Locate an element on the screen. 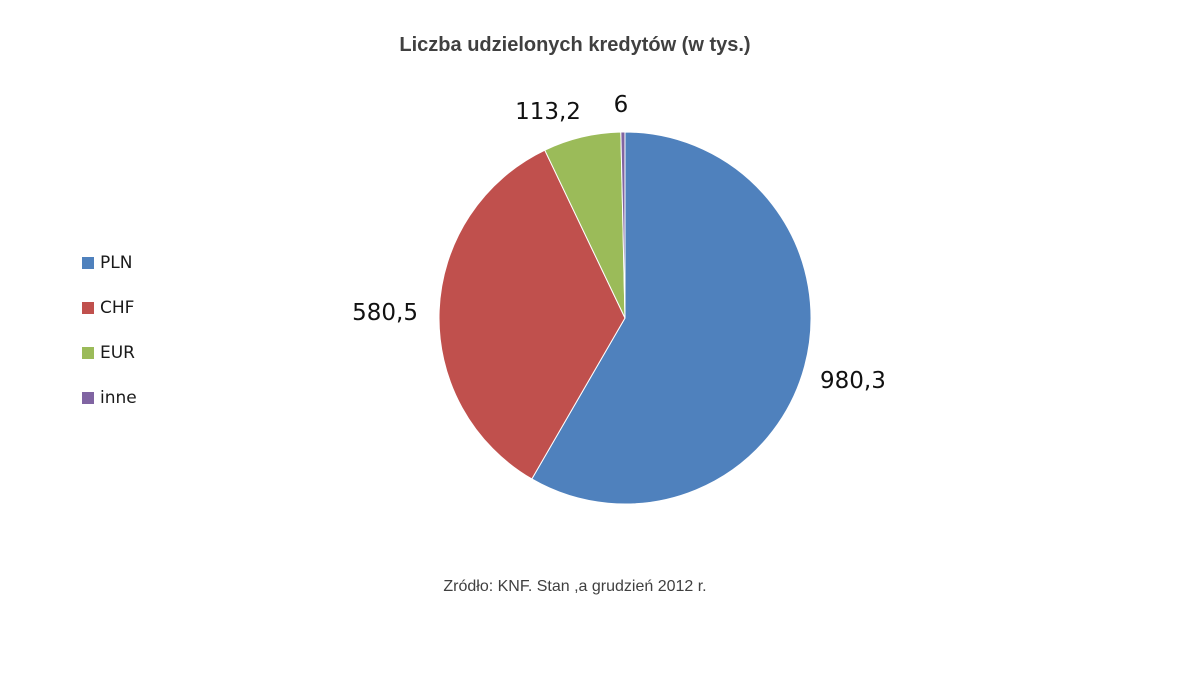 The height and width of the screenshot is (686, 1200). legend-swatch-chf is located at coordinates (88, 307).